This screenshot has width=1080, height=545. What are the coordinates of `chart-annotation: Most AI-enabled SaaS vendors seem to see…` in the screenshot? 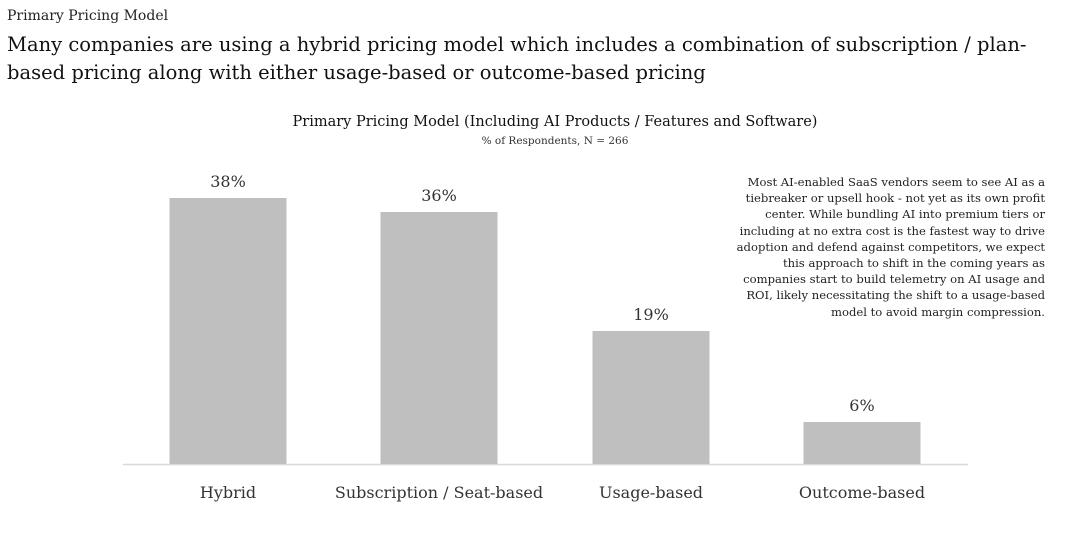 It's located at (890, 247).